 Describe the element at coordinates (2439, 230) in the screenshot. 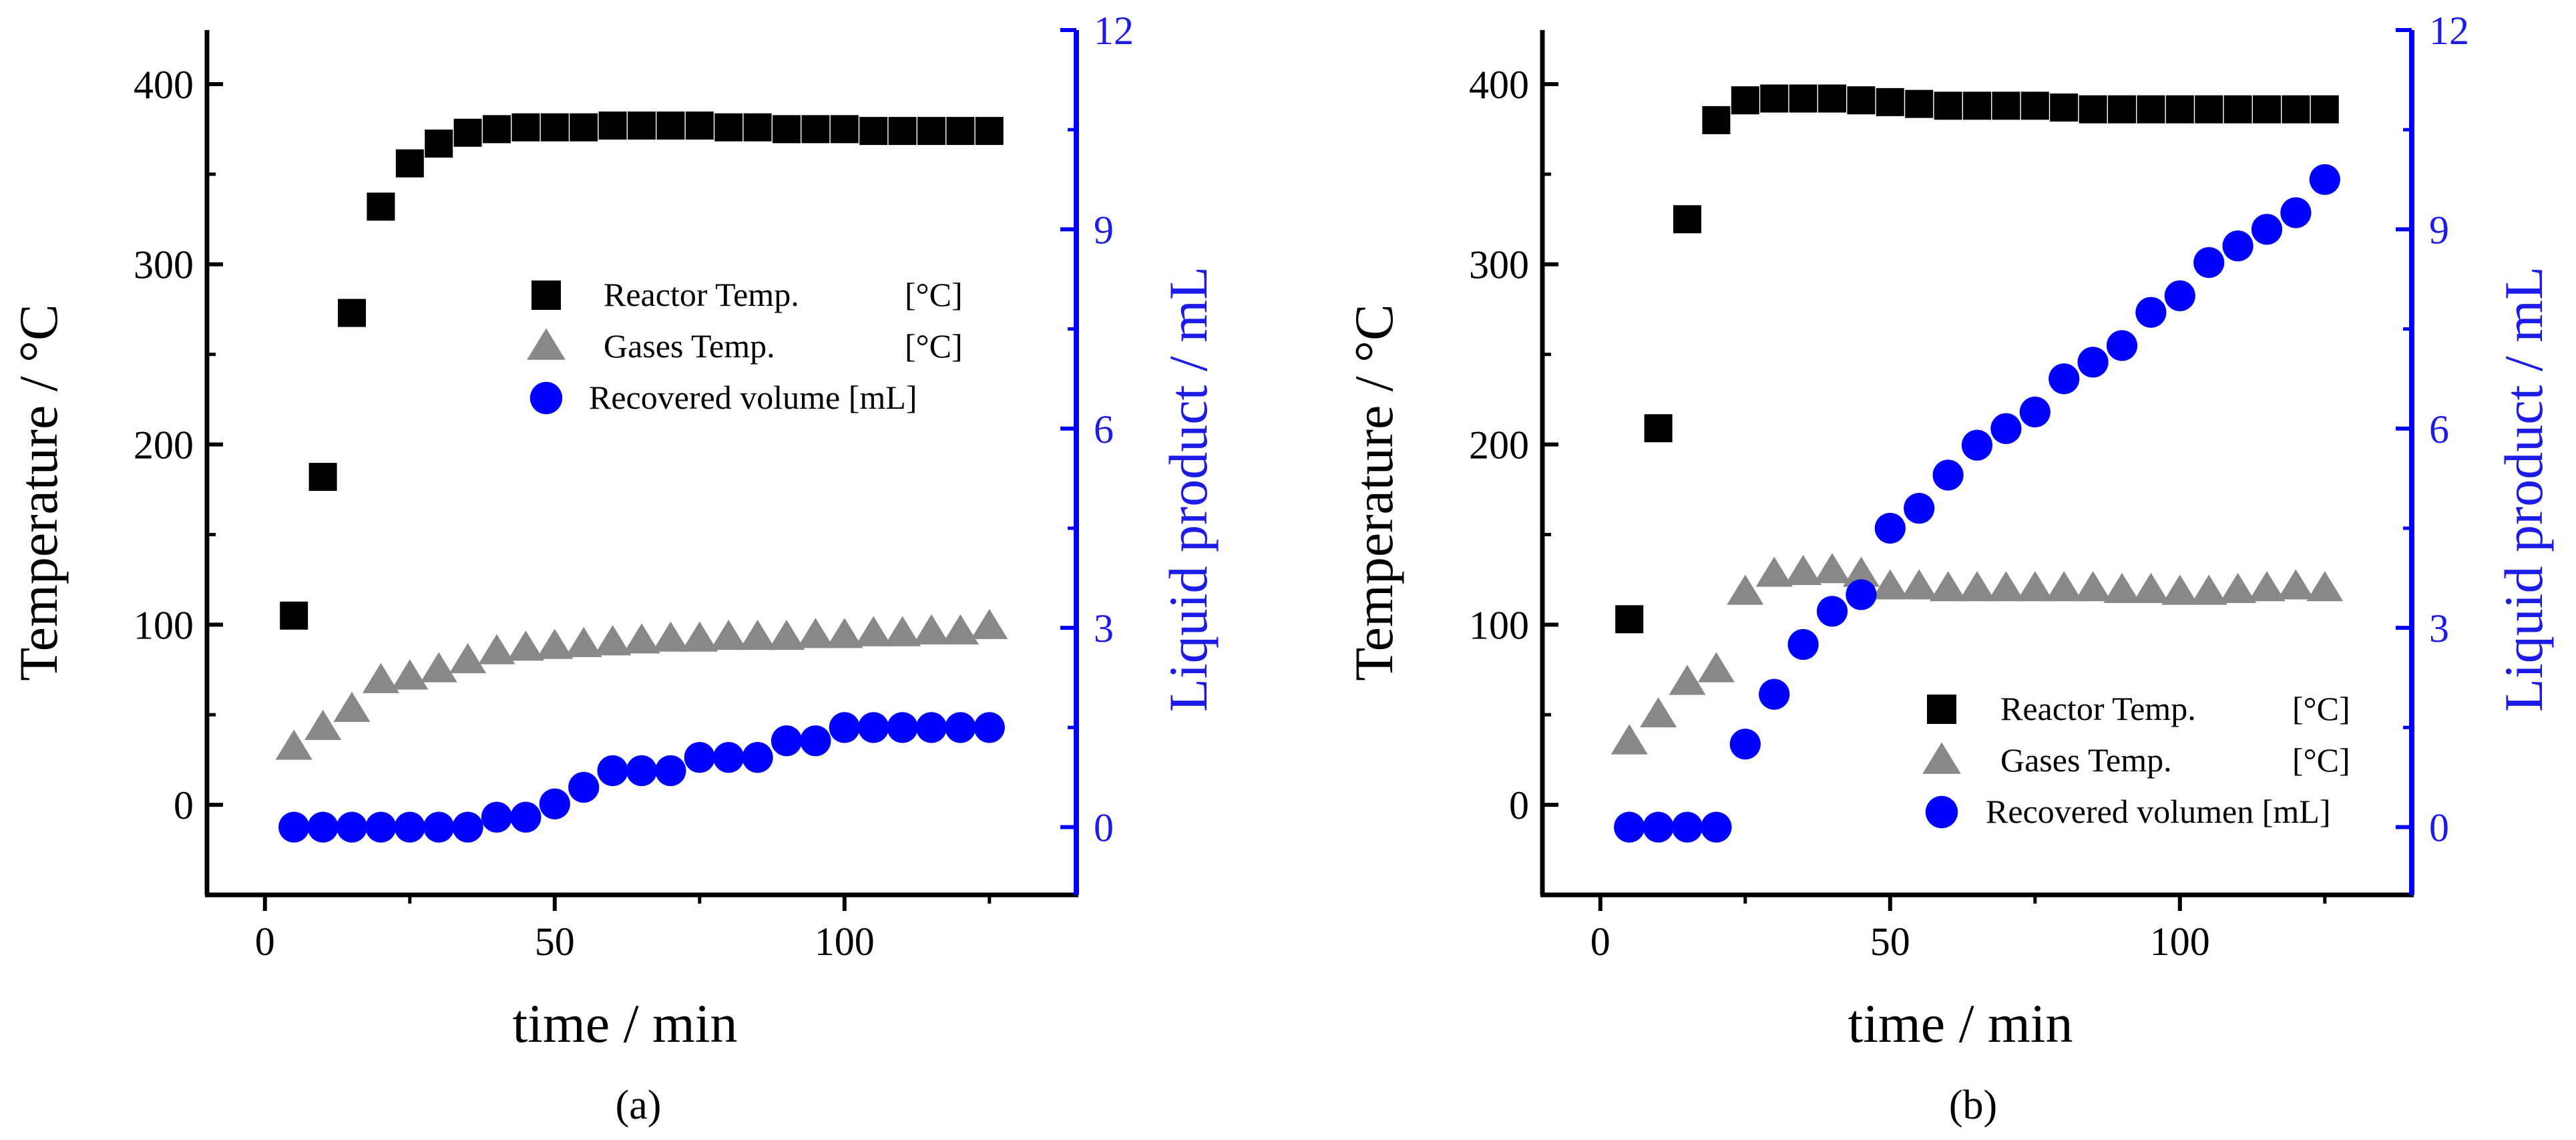

I see `y-right-tick-label: 9` at that location.